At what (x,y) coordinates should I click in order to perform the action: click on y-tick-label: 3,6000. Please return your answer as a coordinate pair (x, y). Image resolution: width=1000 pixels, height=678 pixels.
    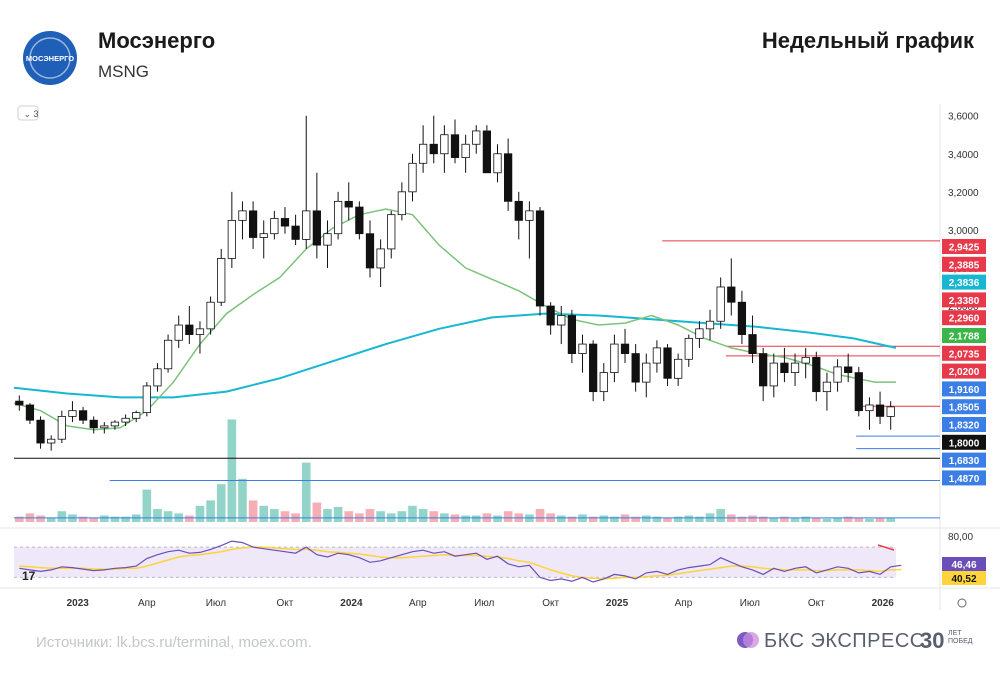
    Looking at the image, I should click on (963, 117).